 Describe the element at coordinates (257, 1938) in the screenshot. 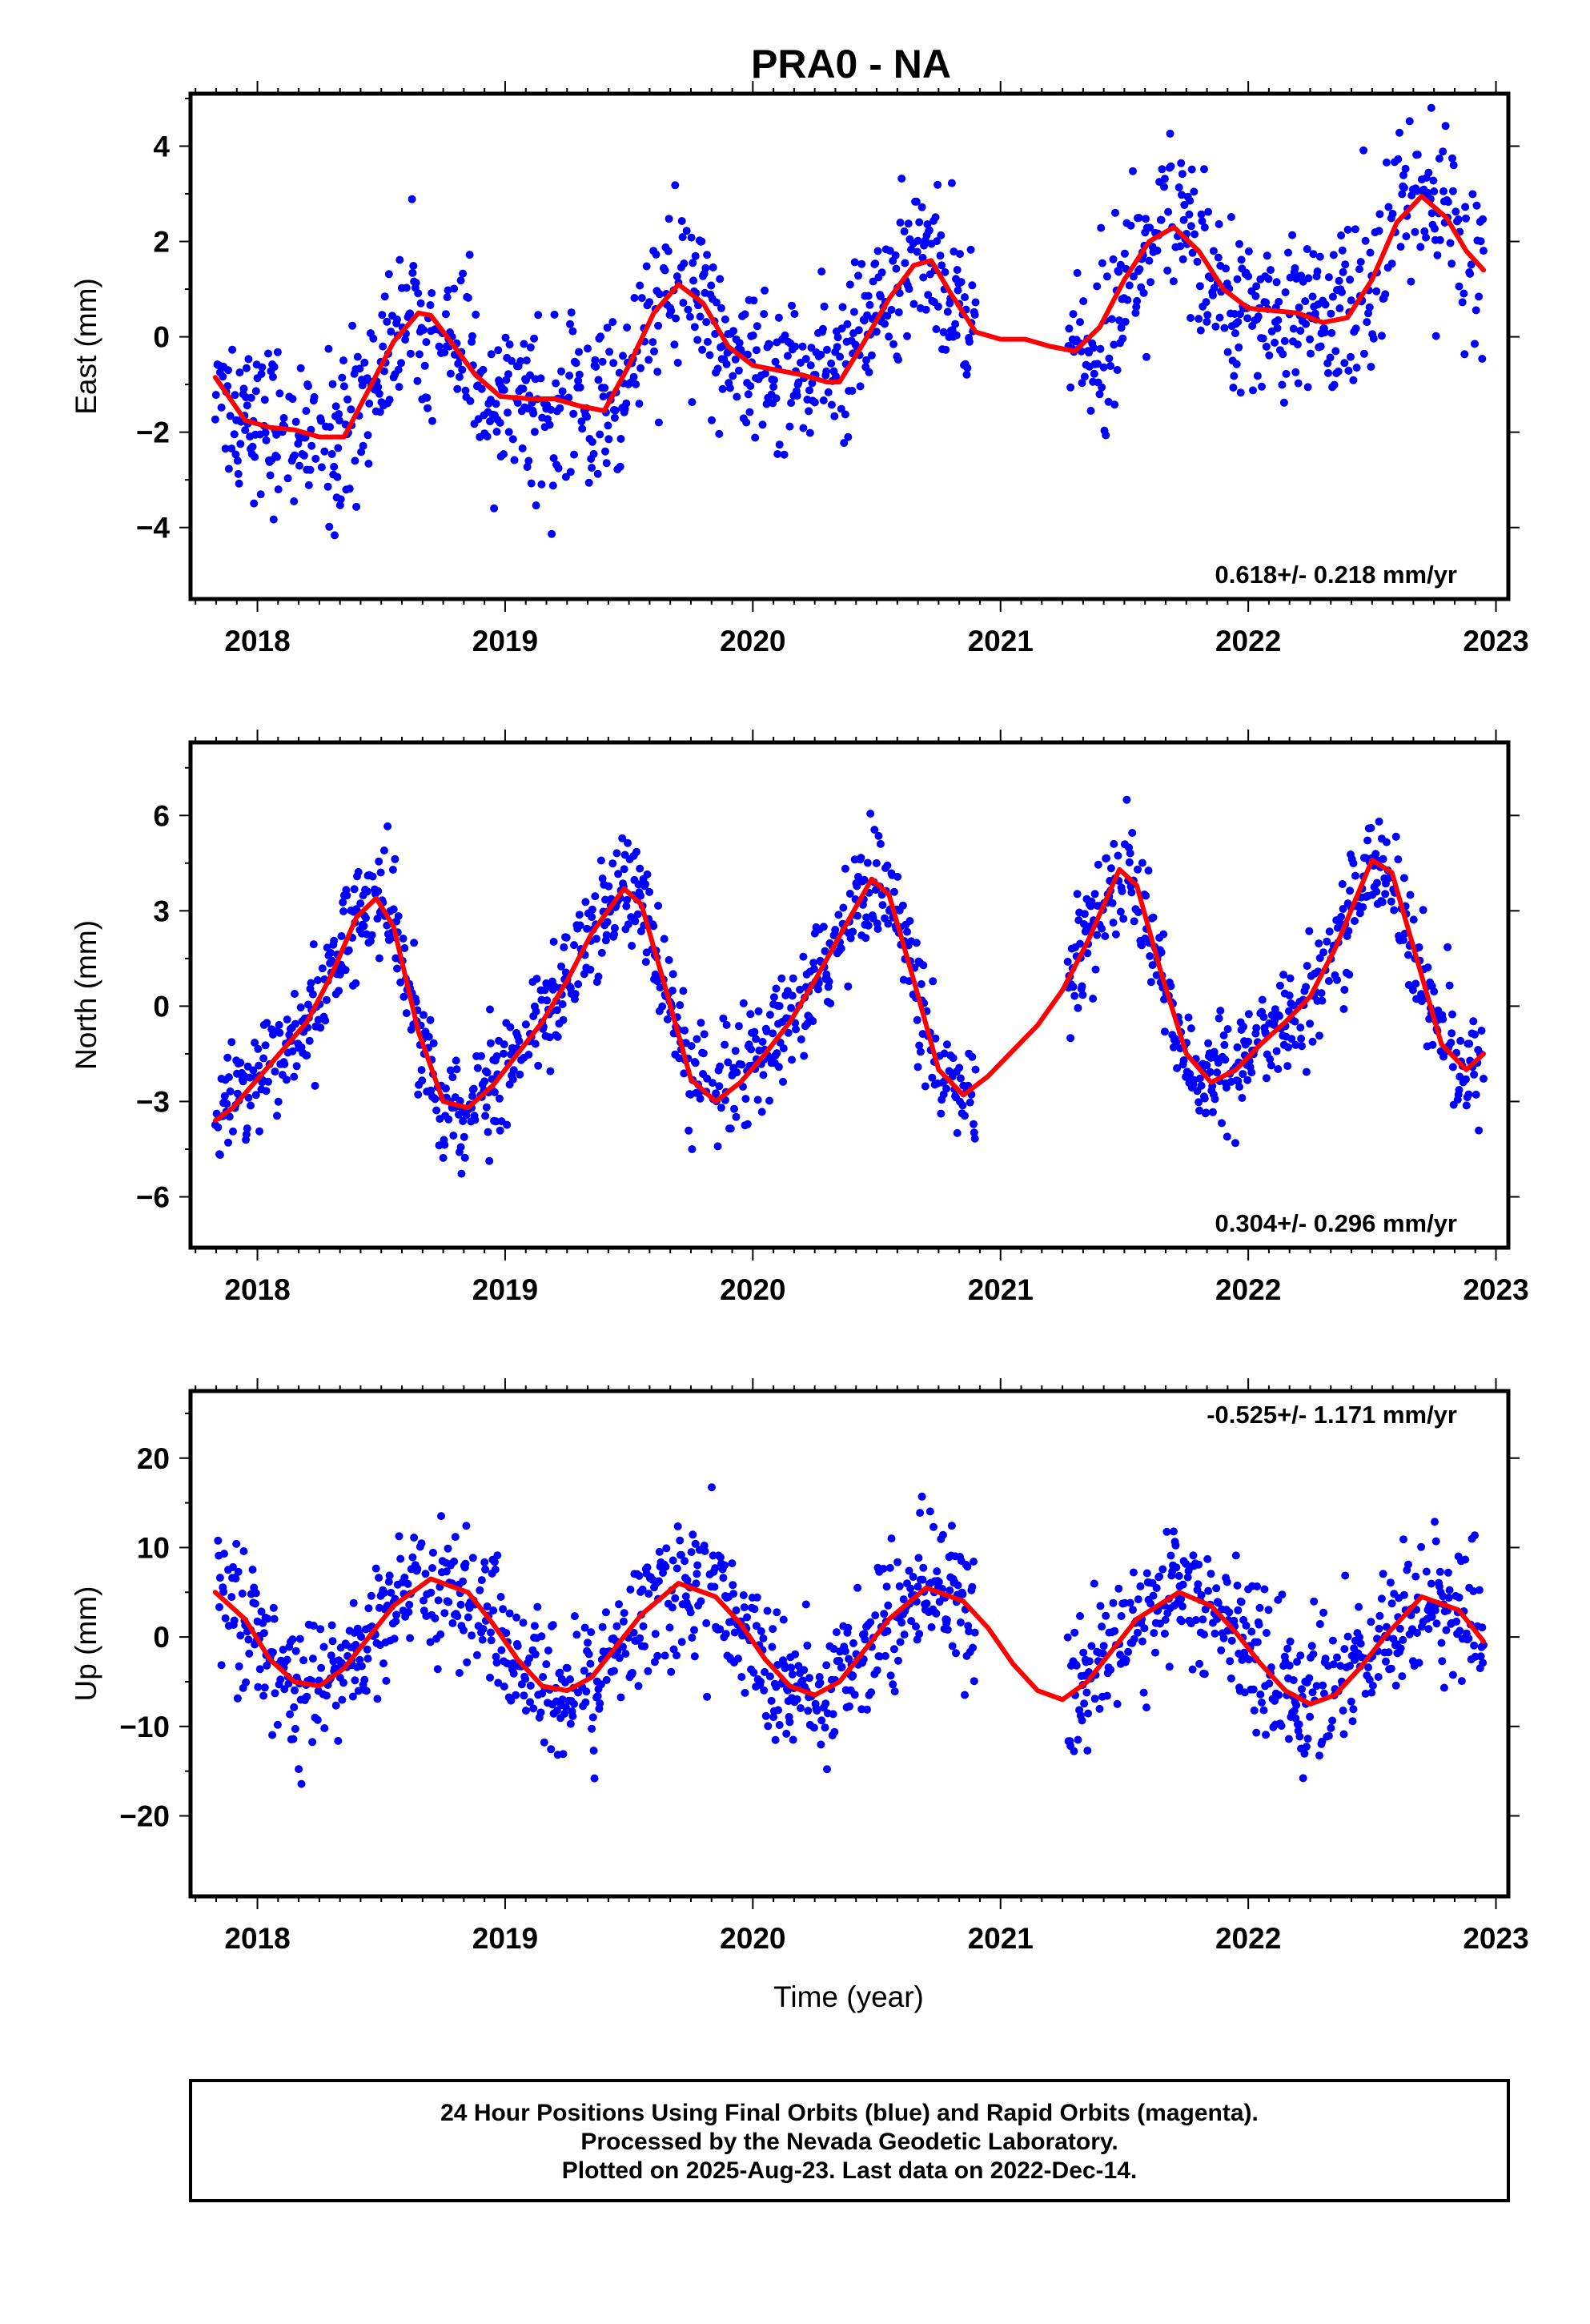

I see `up-x-tick-label: 2018` at that location.